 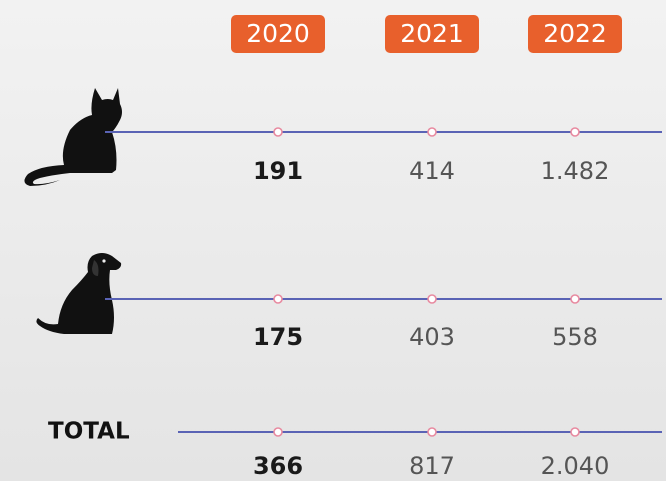 What do you see at coordinates (89, 432) in the screenshot?
I see `row-label: TOTAL` at bounding box center [89, 432].